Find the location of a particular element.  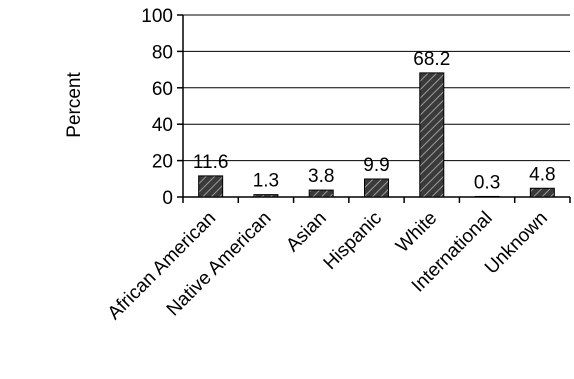

data-label-1: 1.3 is located at coordinates (266, 181).